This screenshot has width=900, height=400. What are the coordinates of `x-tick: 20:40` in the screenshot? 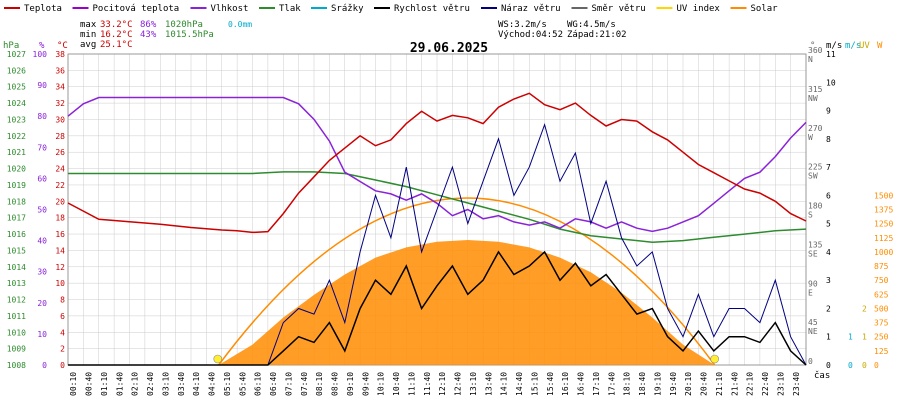 It's located at (704, 384).